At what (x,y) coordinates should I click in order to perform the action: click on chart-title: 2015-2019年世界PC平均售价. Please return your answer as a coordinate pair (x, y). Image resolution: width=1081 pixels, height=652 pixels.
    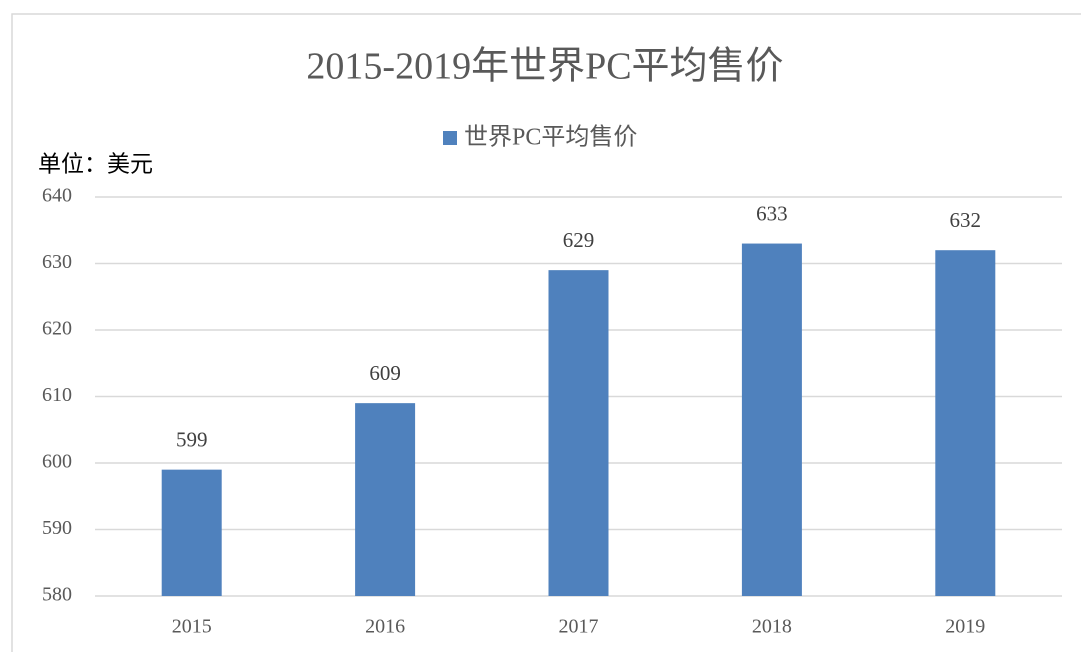
    Looking at the image, I should click on (544, 67).